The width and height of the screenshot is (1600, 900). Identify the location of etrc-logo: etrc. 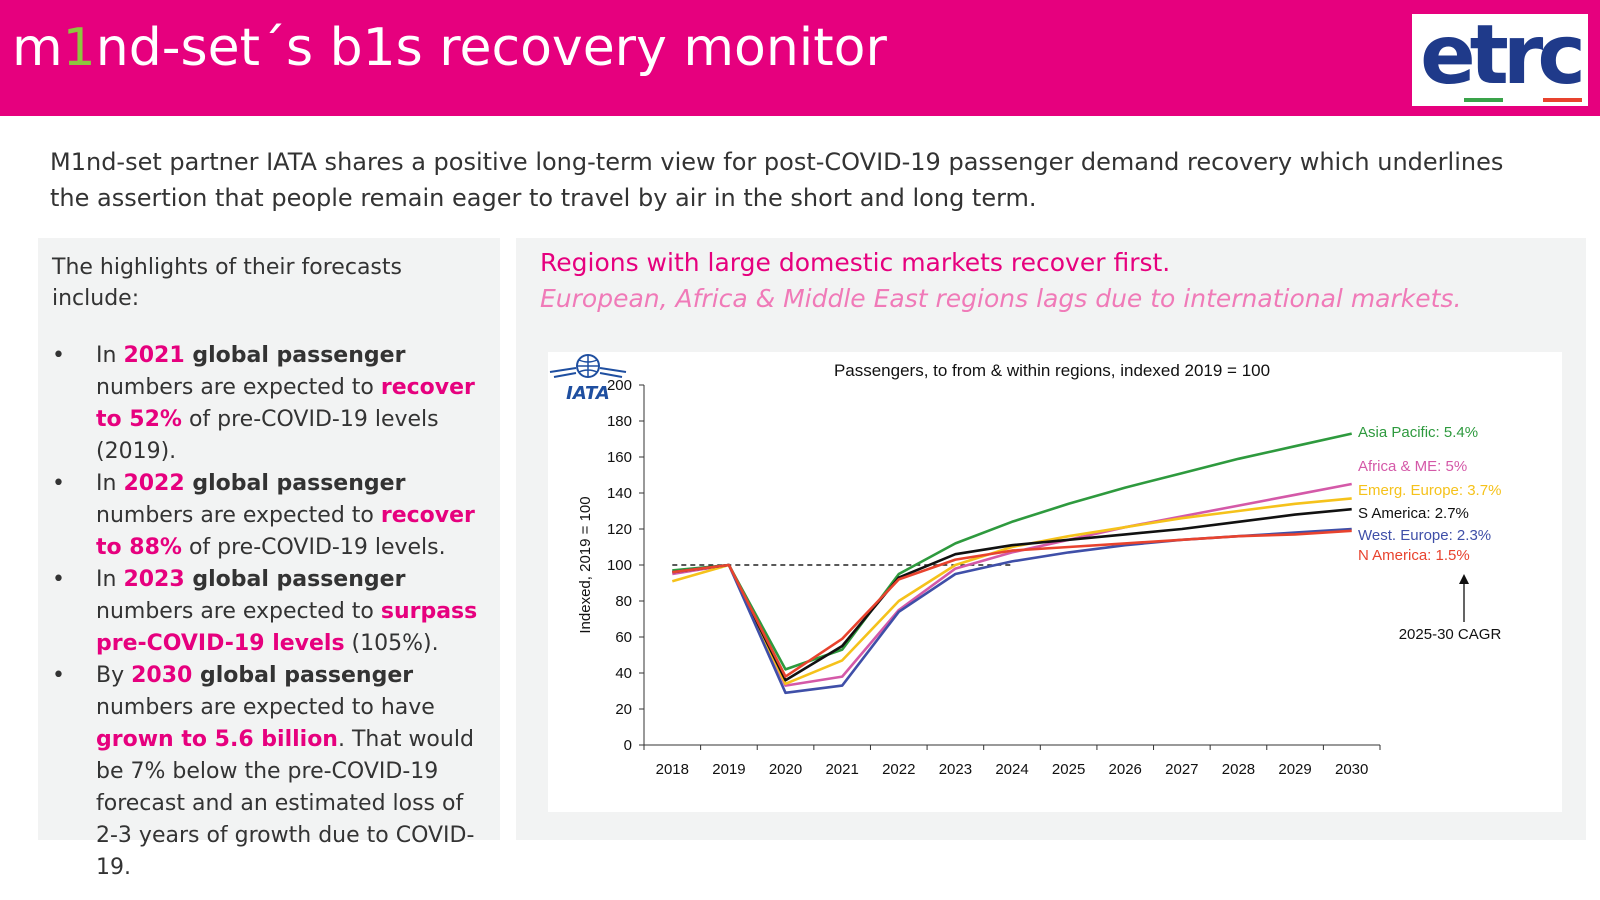
(1500, 57).